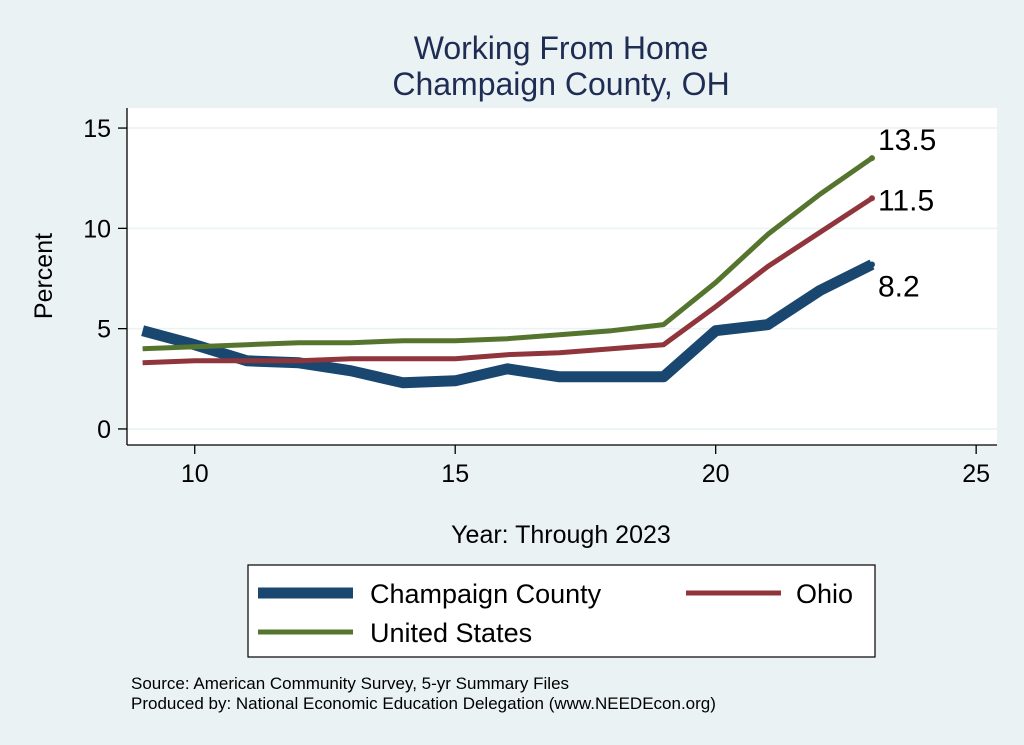  I want to click on end-label-united-states: 13.5, so click(907, 140).